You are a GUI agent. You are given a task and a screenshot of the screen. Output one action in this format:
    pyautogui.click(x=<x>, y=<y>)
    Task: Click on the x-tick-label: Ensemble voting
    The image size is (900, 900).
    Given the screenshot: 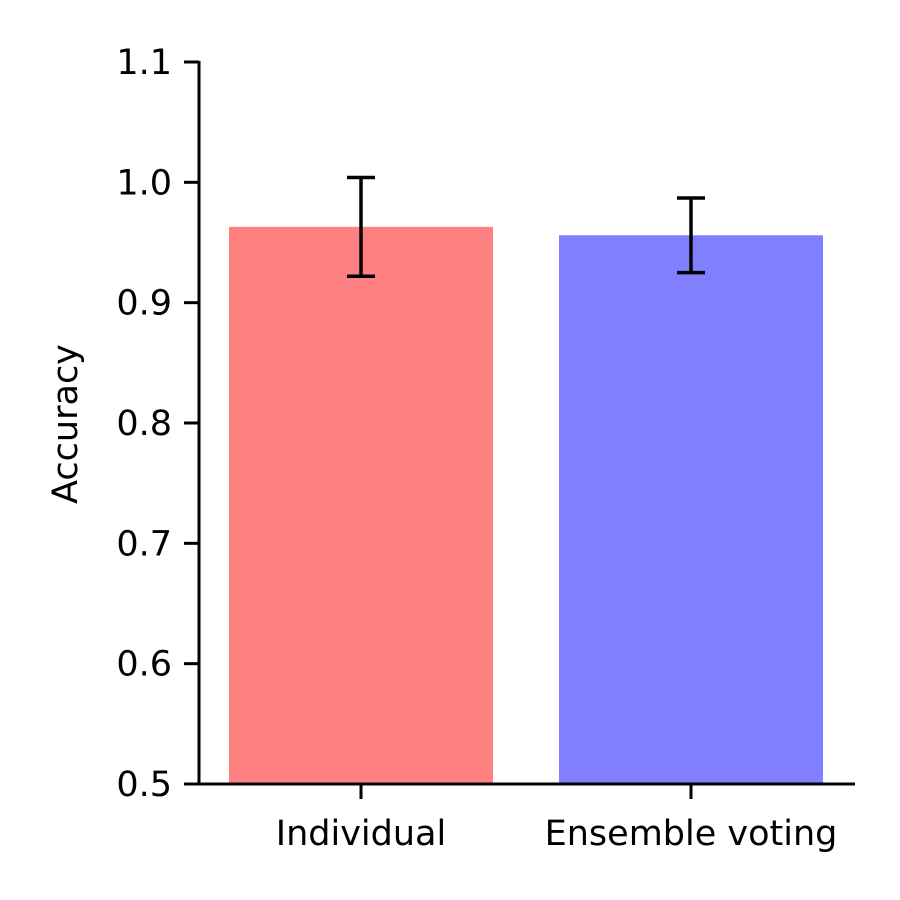 What is the action you would take?
    pyautogui.click(x=691, y=834)
    